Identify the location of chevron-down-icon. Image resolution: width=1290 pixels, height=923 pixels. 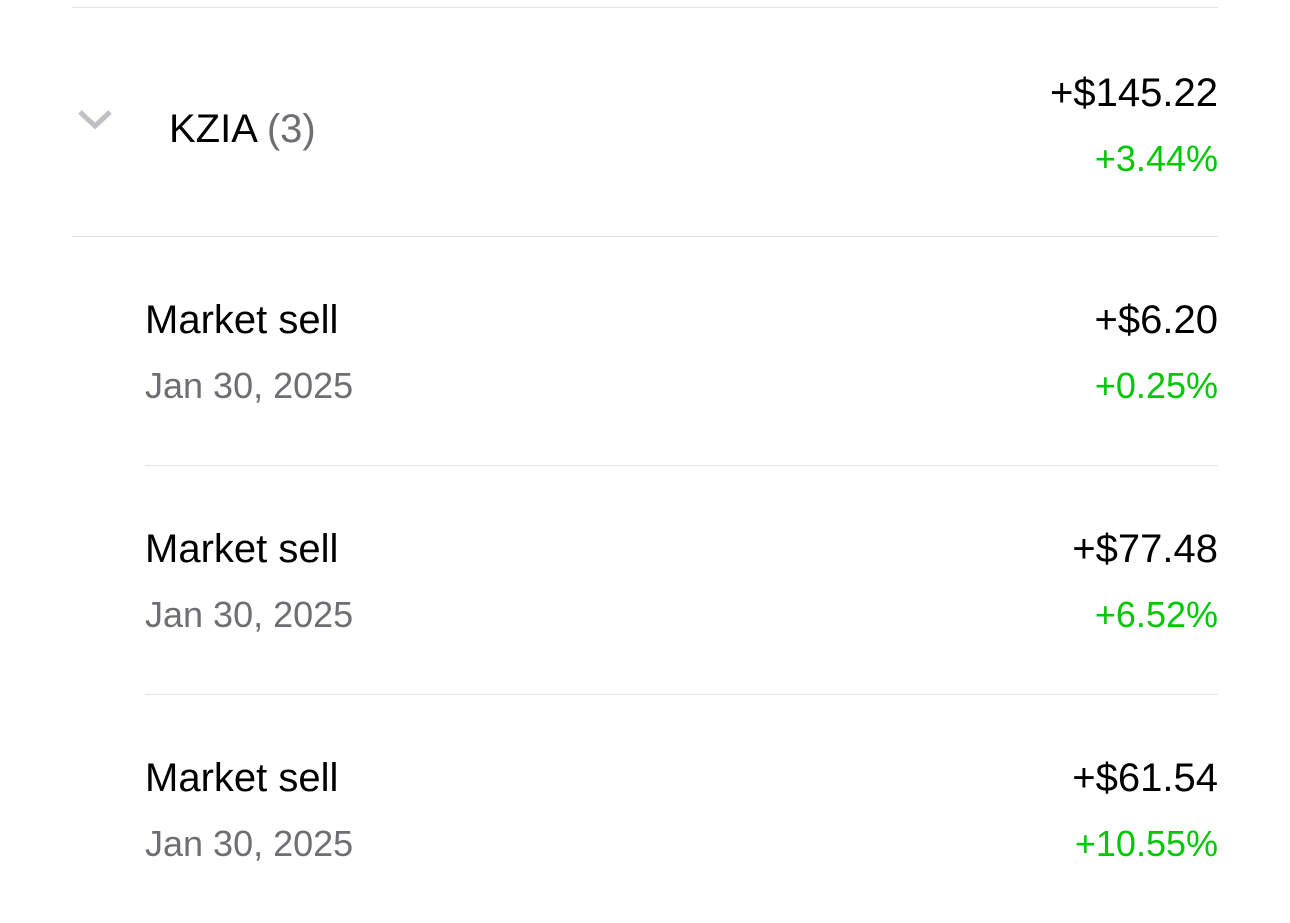
(95, 120).